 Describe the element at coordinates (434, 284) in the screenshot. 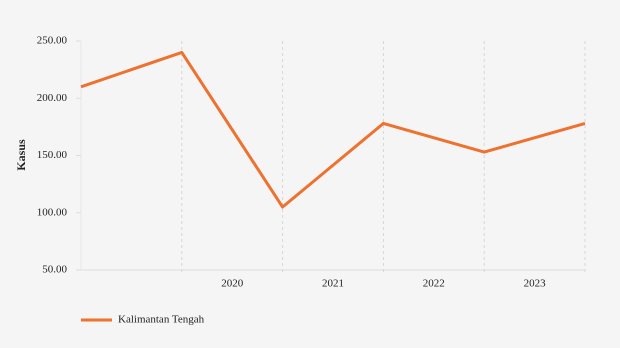

I see `x-tick-label: 2022` at that location.